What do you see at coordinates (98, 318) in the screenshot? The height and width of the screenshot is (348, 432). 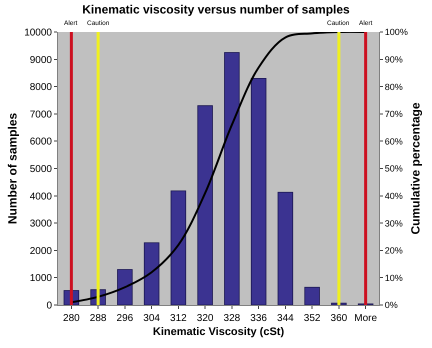 I see `x-tick-label: 288` at bounding box center [98, 318].